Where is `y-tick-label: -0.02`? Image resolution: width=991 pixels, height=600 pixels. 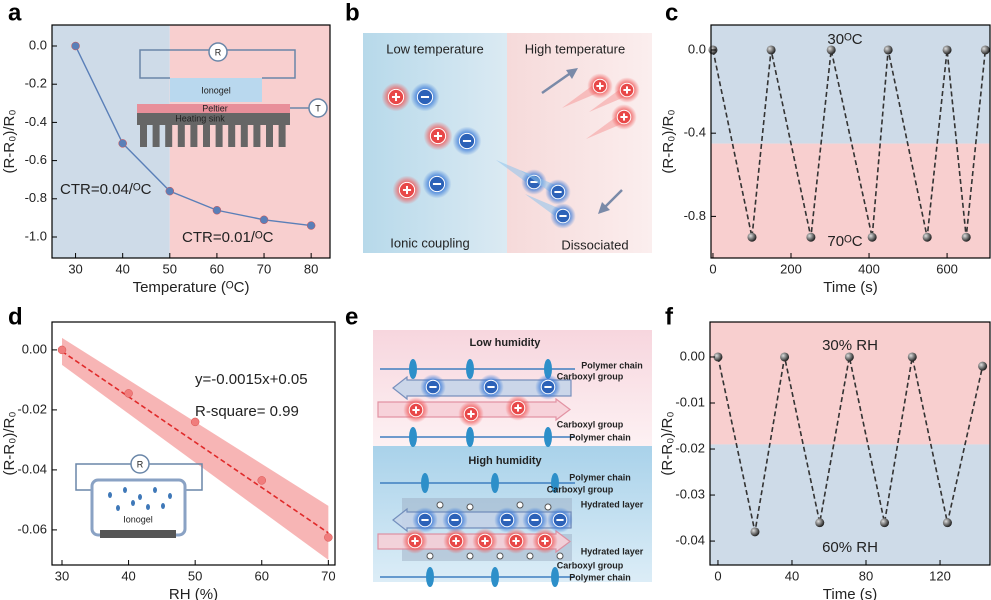
y-tick-label: -0.02 is located at coordinates (690, 447).